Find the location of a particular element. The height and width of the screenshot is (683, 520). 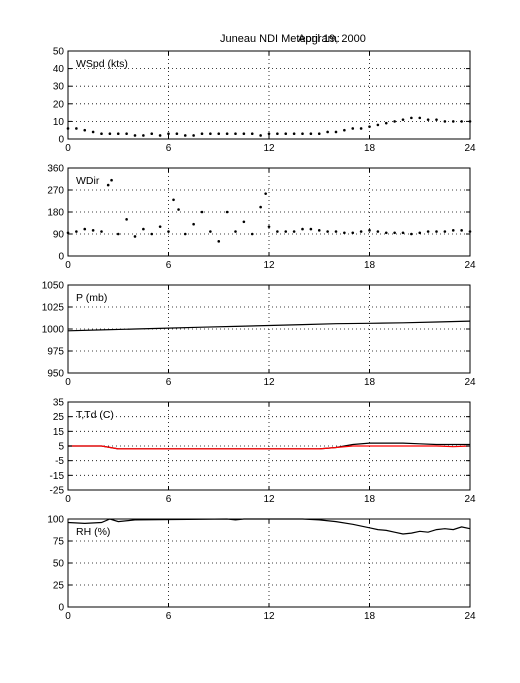

y-tick-label: 360 is located at coordinates (55, 169).